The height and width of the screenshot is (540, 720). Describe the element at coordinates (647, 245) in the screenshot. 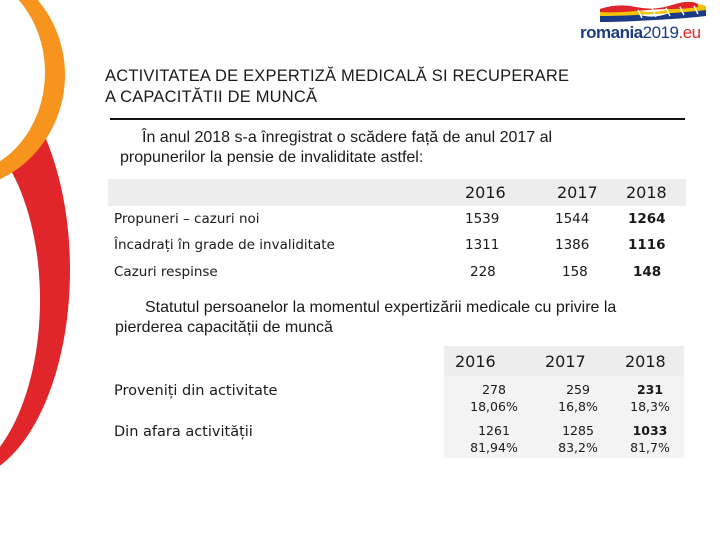

I see `table1-cell: 1116` at that location.